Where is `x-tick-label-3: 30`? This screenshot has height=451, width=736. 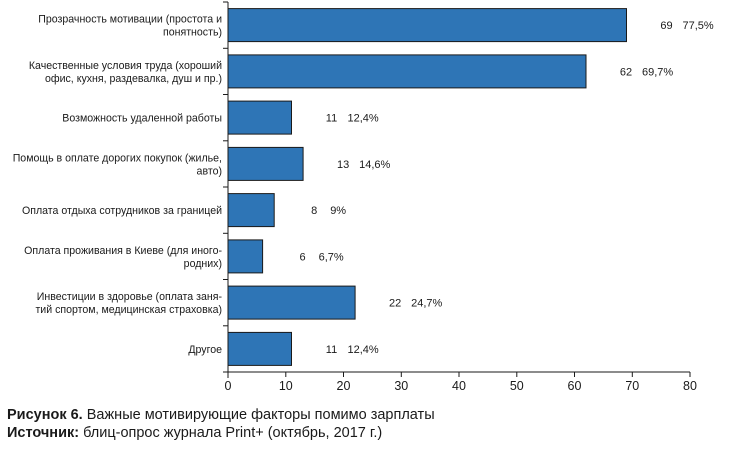 x-tick-label-3: 30 is located at coordinates (401, 386).